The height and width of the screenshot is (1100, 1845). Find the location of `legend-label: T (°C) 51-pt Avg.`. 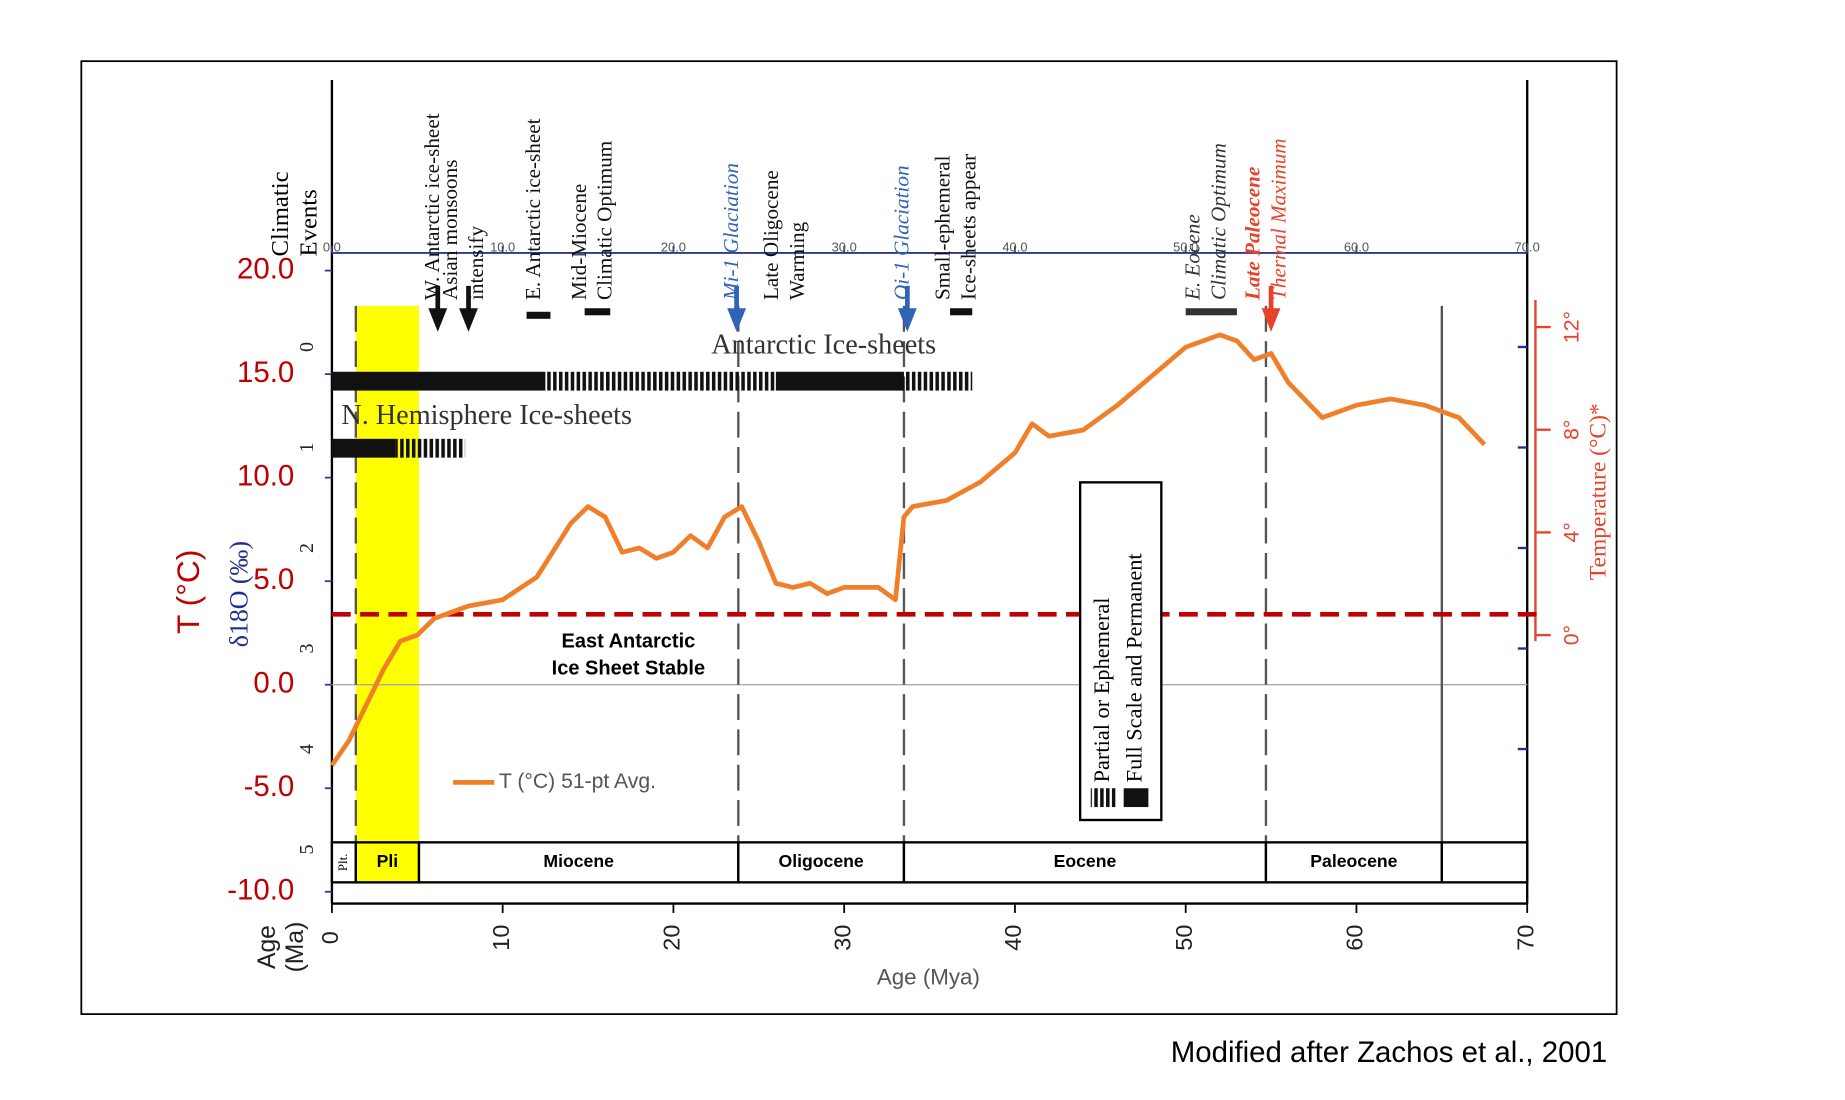

legend-label: T (°C) 51-pt Avg. is located at coordinates (577, 781).